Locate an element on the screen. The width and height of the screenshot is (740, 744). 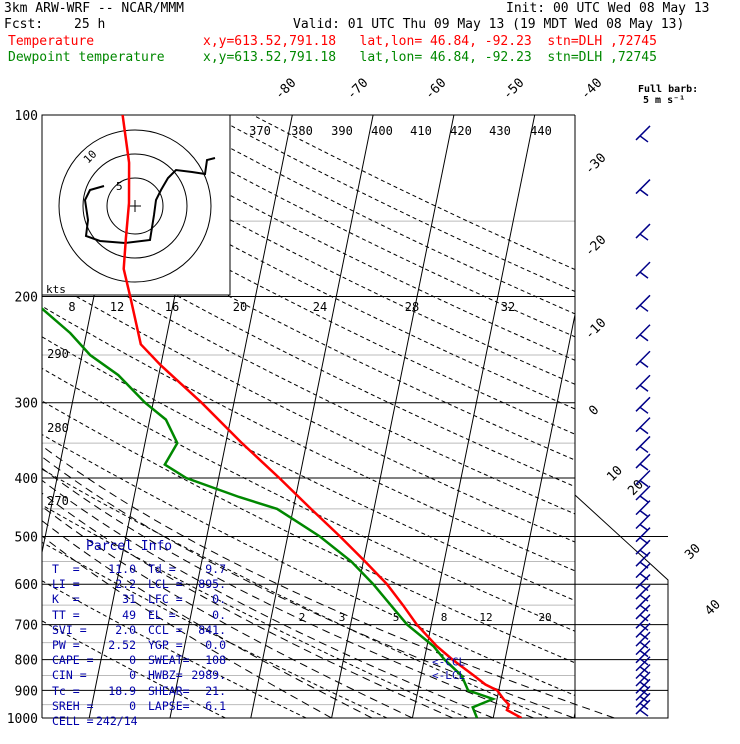
mixing-ratio-label: 20 is located at coordinates (544, 617).